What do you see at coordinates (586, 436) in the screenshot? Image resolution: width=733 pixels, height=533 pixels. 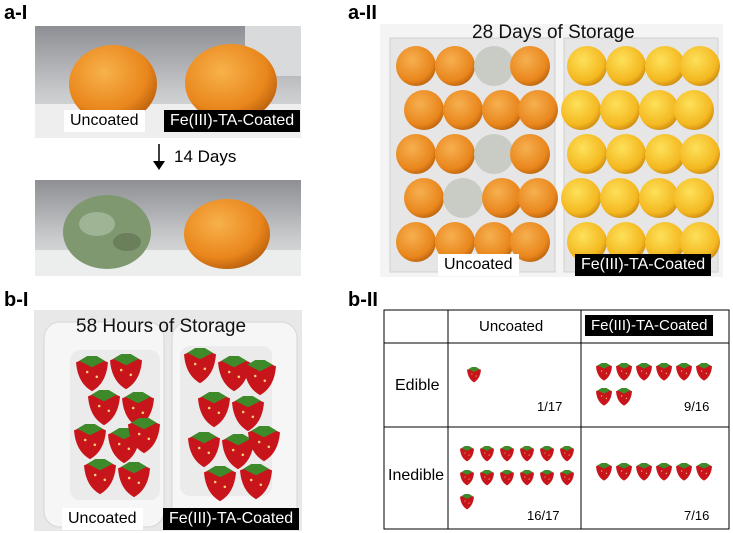 I see `table-strawberries` at bounding box center [586, 436].